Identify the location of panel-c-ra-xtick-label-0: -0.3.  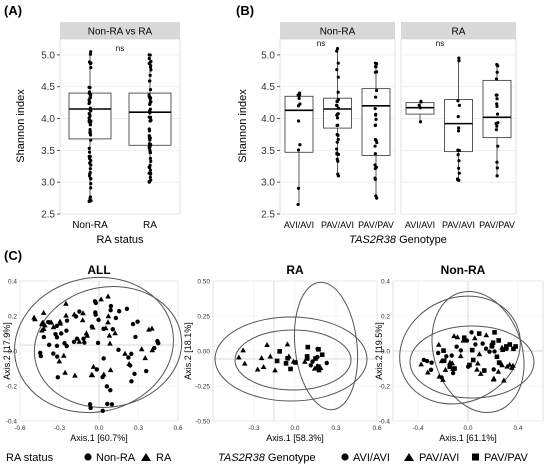
(254, 428).